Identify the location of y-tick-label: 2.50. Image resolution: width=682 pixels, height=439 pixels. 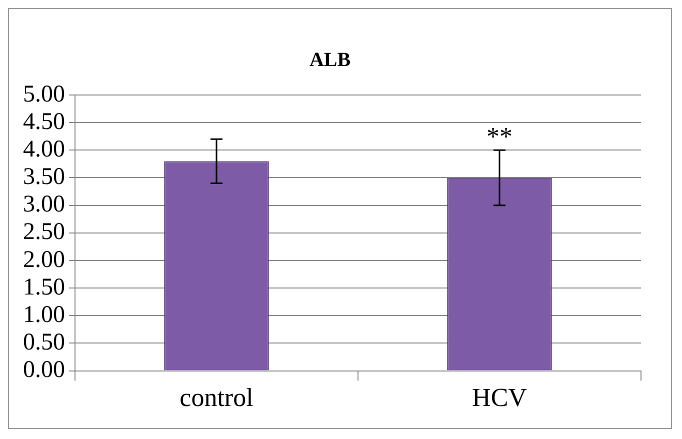
(44, 232).